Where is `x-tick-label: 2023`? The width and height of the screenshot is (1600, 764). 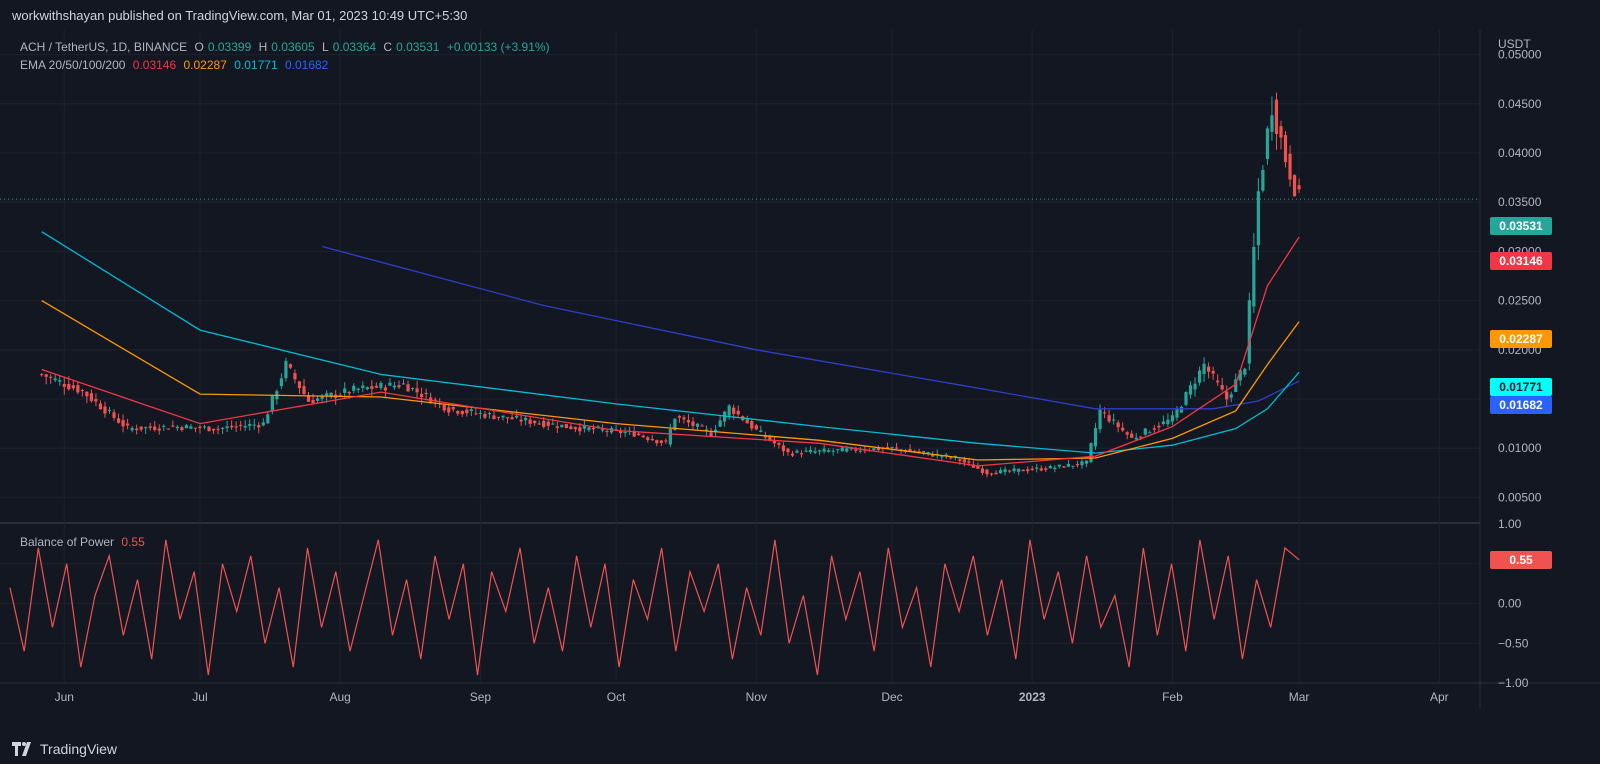
x-tick-label: 2023 is located at coordinates (1032, 697).